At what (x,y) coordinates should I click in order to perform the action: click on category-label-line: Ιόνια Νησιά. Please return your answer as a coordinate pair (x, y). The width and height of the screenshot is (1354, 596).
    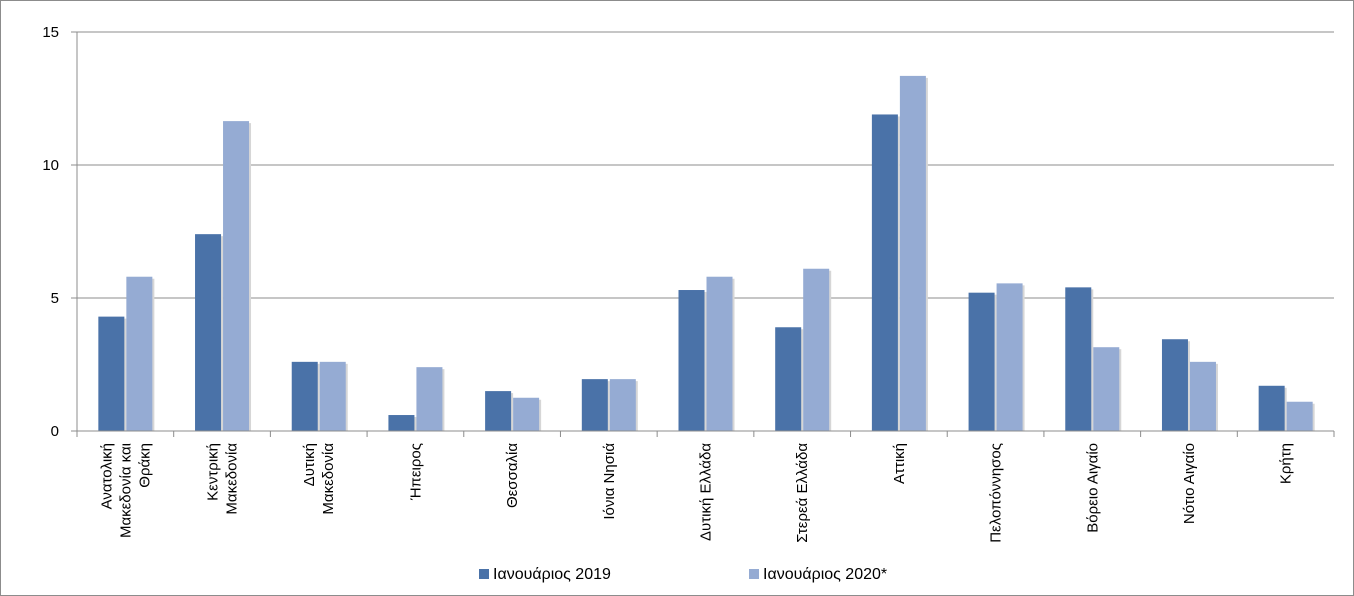
    Looking at the image, I should click on (609, 481).